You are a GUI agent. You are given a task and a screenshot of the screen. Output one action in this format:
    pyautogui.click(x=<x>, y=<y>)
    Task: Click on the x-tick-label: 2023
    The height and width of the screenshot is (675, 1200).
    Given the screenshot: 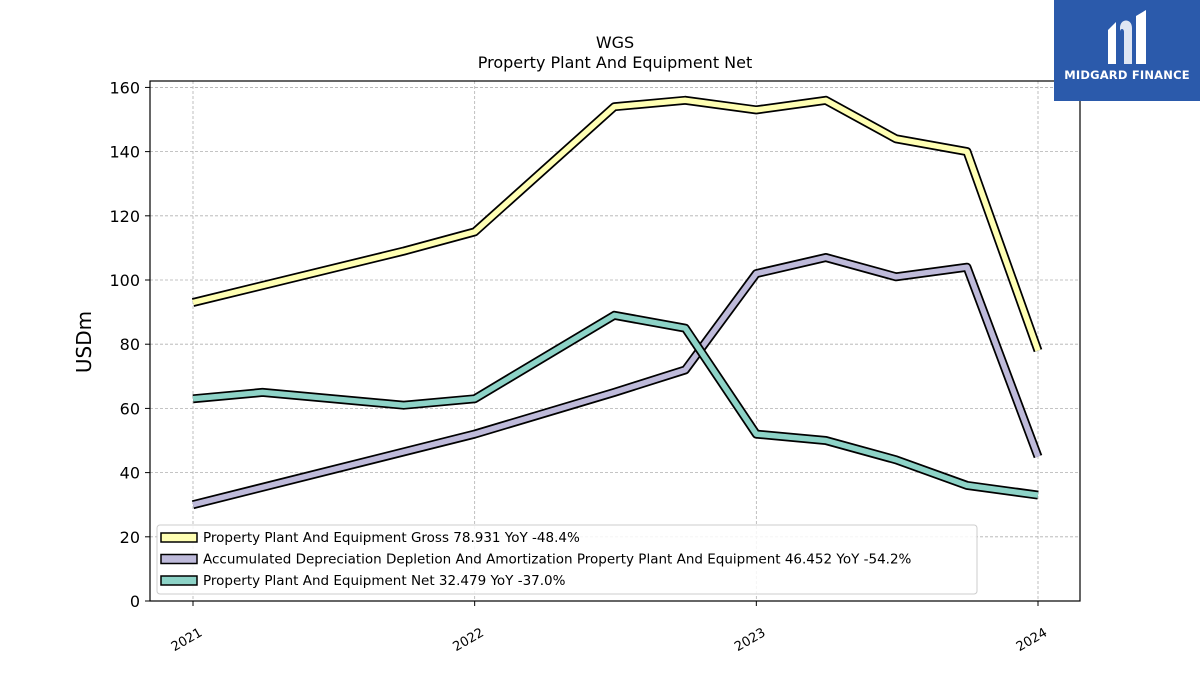 What is the action you would take?
    pyautogui.click(x=750, y=640)
    